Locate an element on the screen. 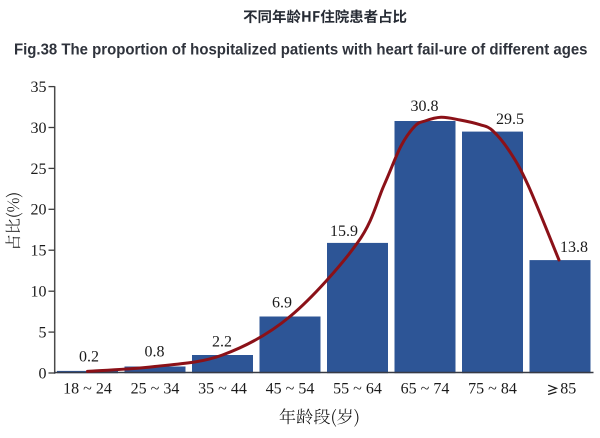  svg-text: 35 is located at coordinates (39, 87).